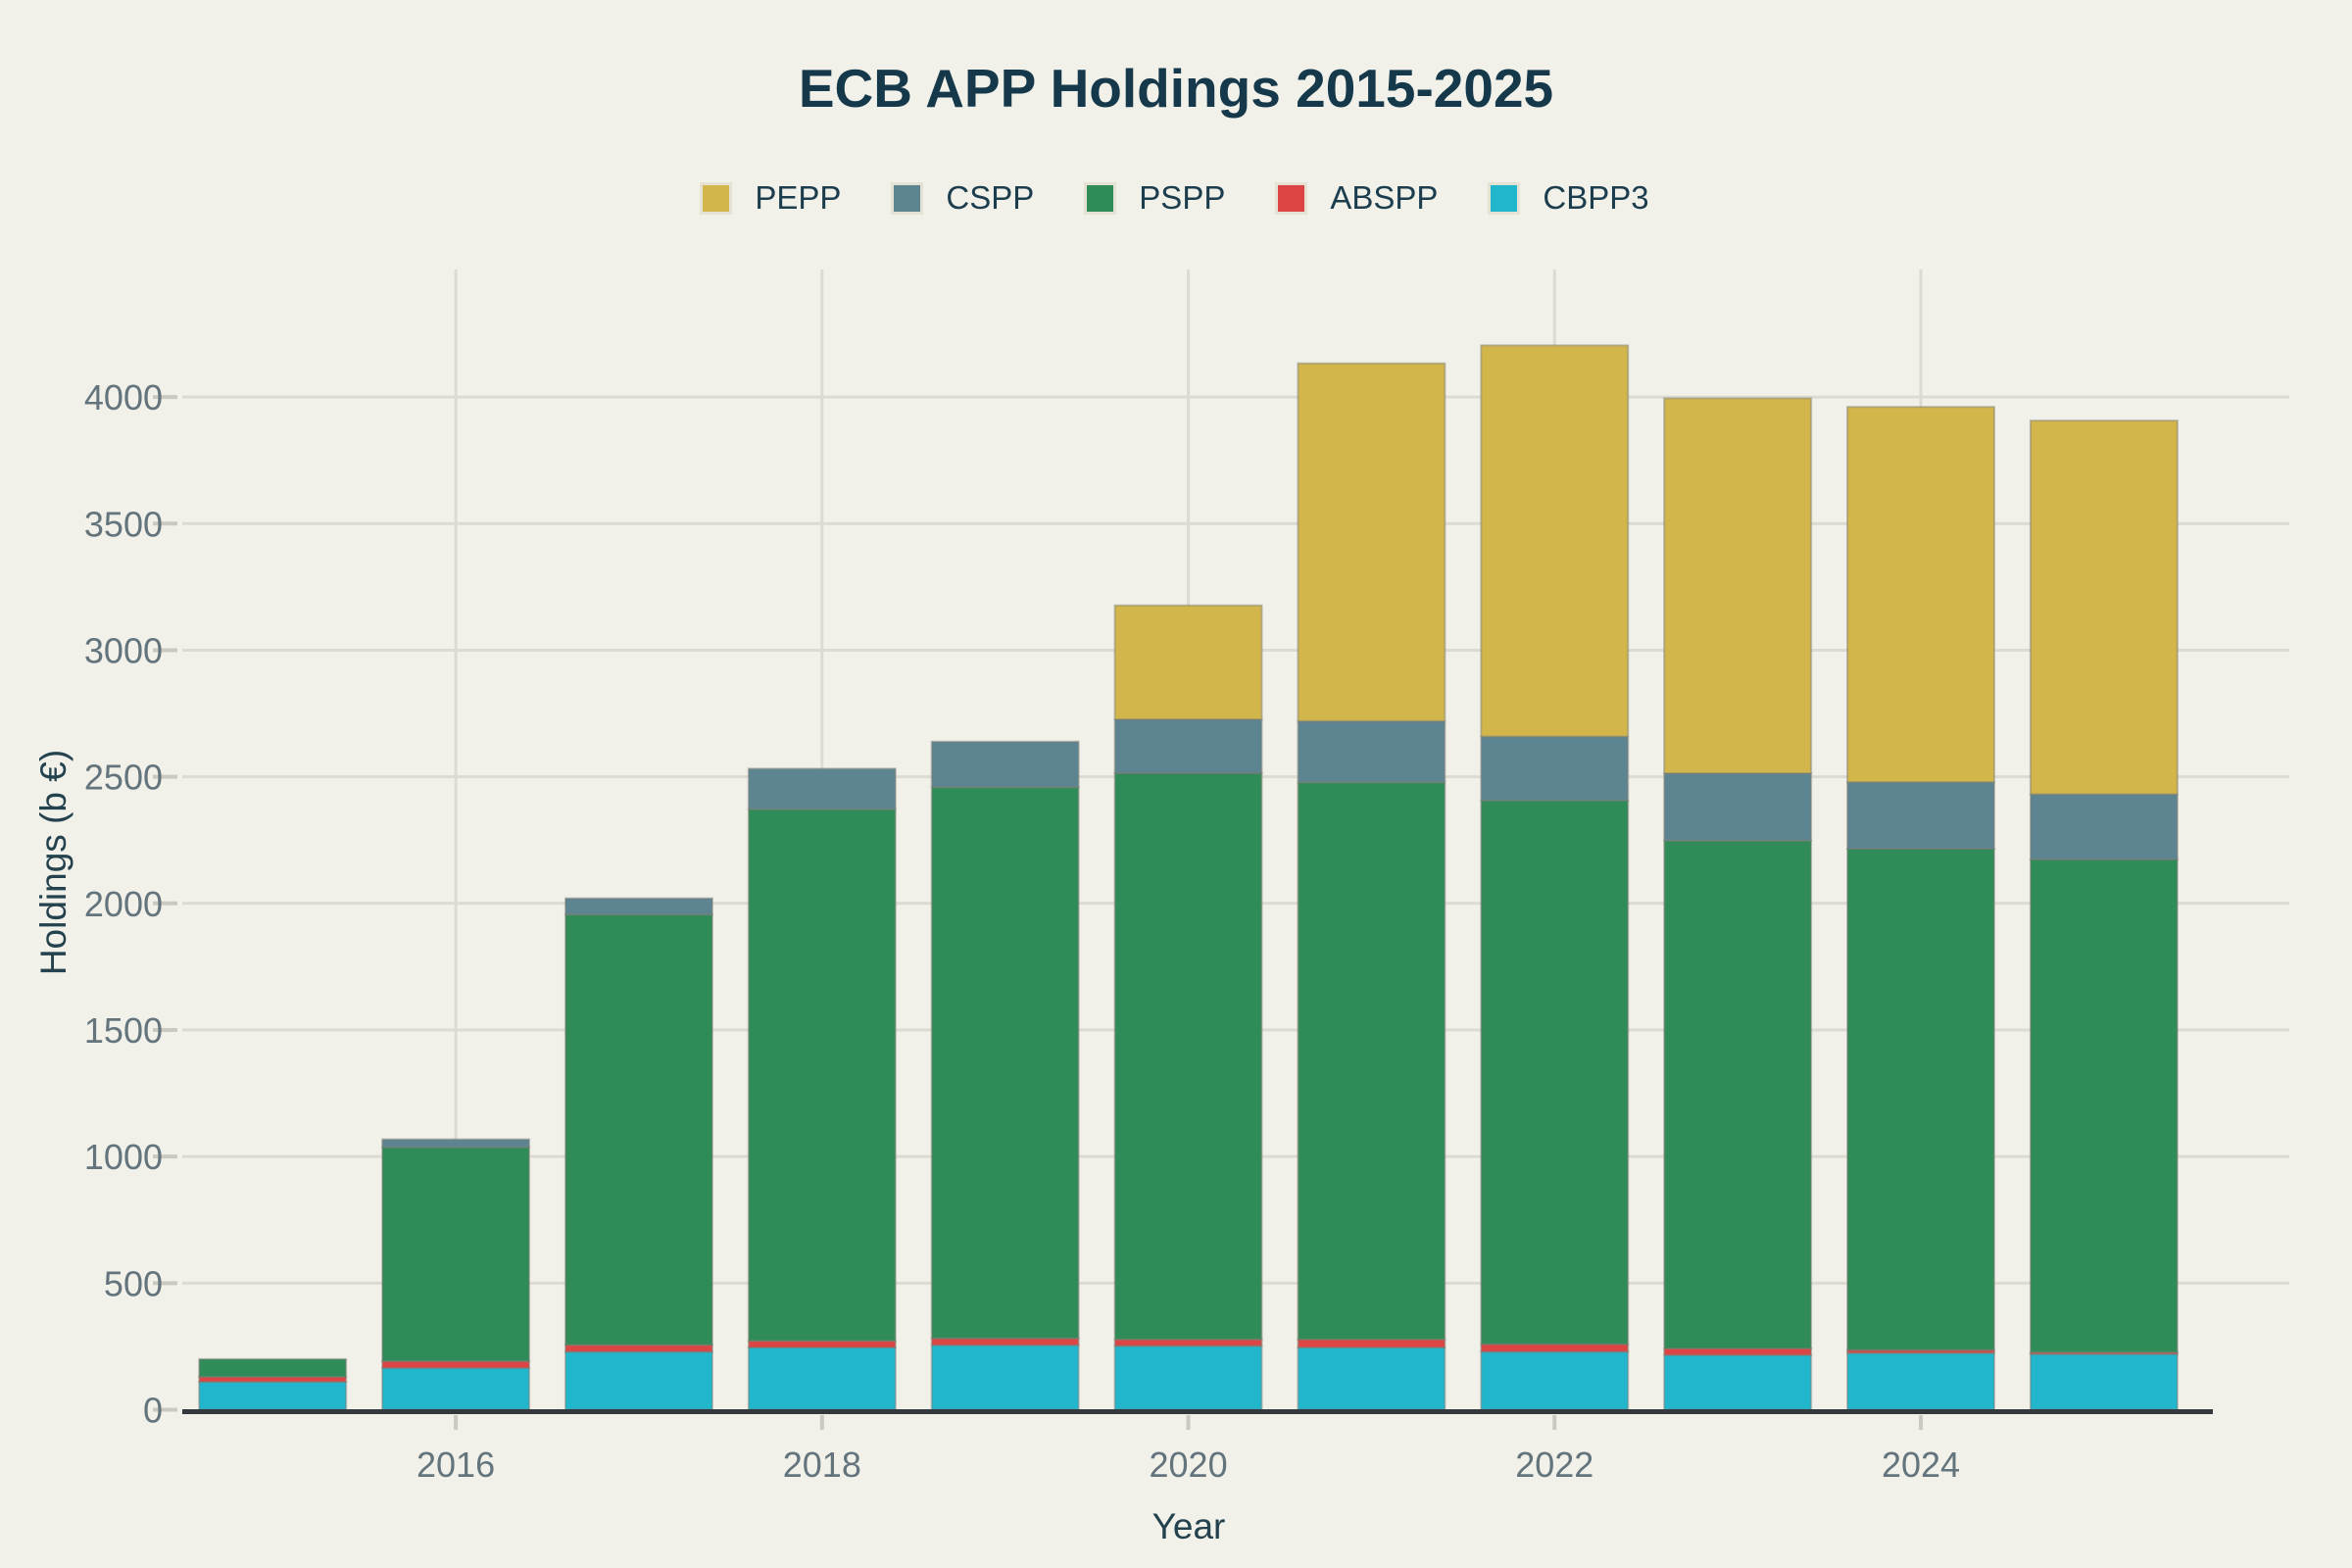 Image resolution: width=2352 pixels, height=1568 pixels. Describe the element at coordinates (133, 1283) in the screenshot. I see `y-tick-label: 500` at that location.